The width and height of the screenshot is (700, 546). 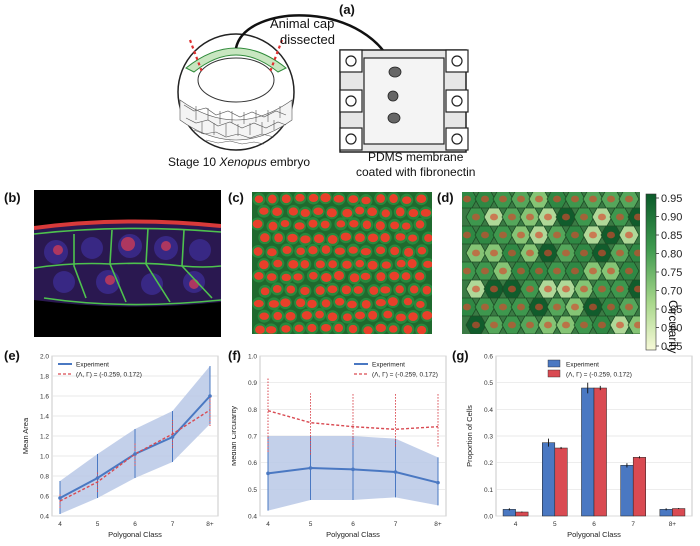 I want to click on colorbar-tick-label: 0.60, so click(x=671, y=329).